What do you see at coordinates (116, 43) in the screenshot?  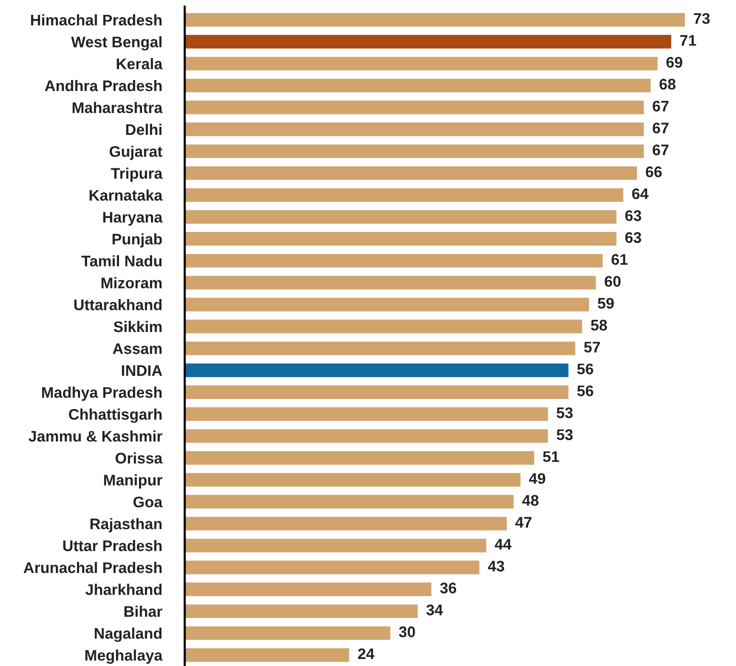 I see `y-tick-label: West Bengal` at bounding box center [116, 43].